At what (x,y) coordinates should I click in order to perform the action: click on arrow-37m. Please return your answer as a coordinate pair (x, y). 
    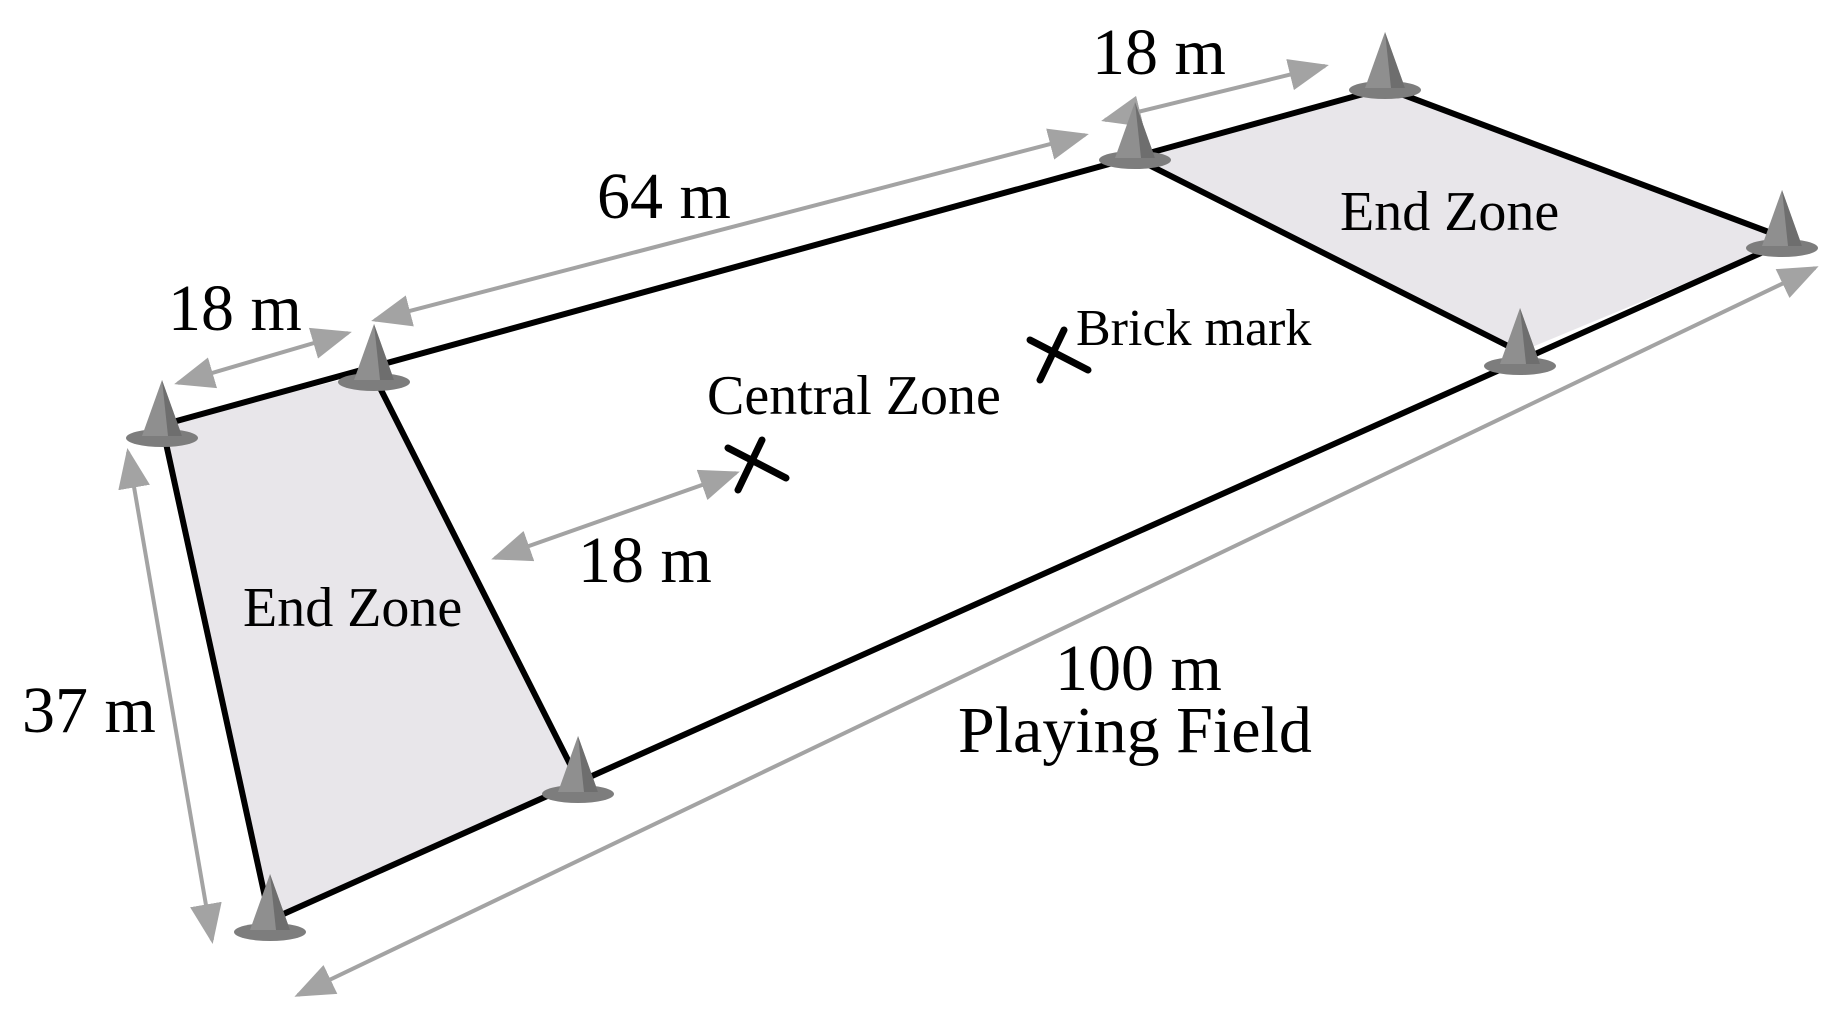
    Looking at the image, I should click on (170, 696).